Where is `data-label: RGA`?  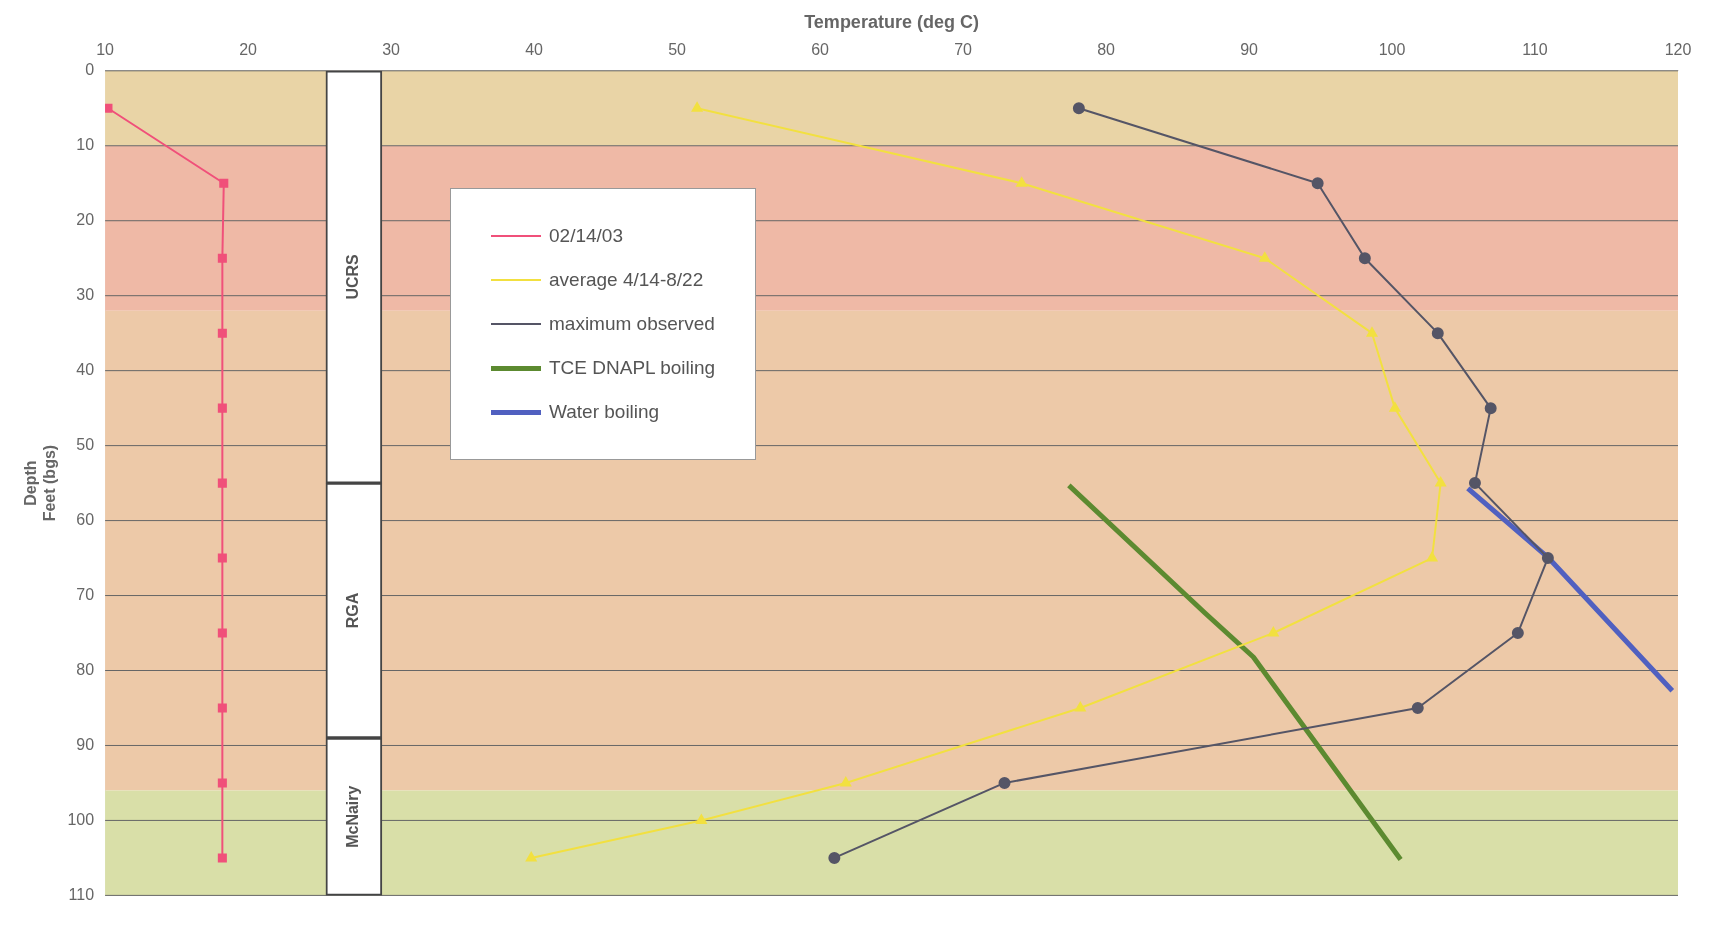
data-label: RGA is located at coordinates (353, 610).